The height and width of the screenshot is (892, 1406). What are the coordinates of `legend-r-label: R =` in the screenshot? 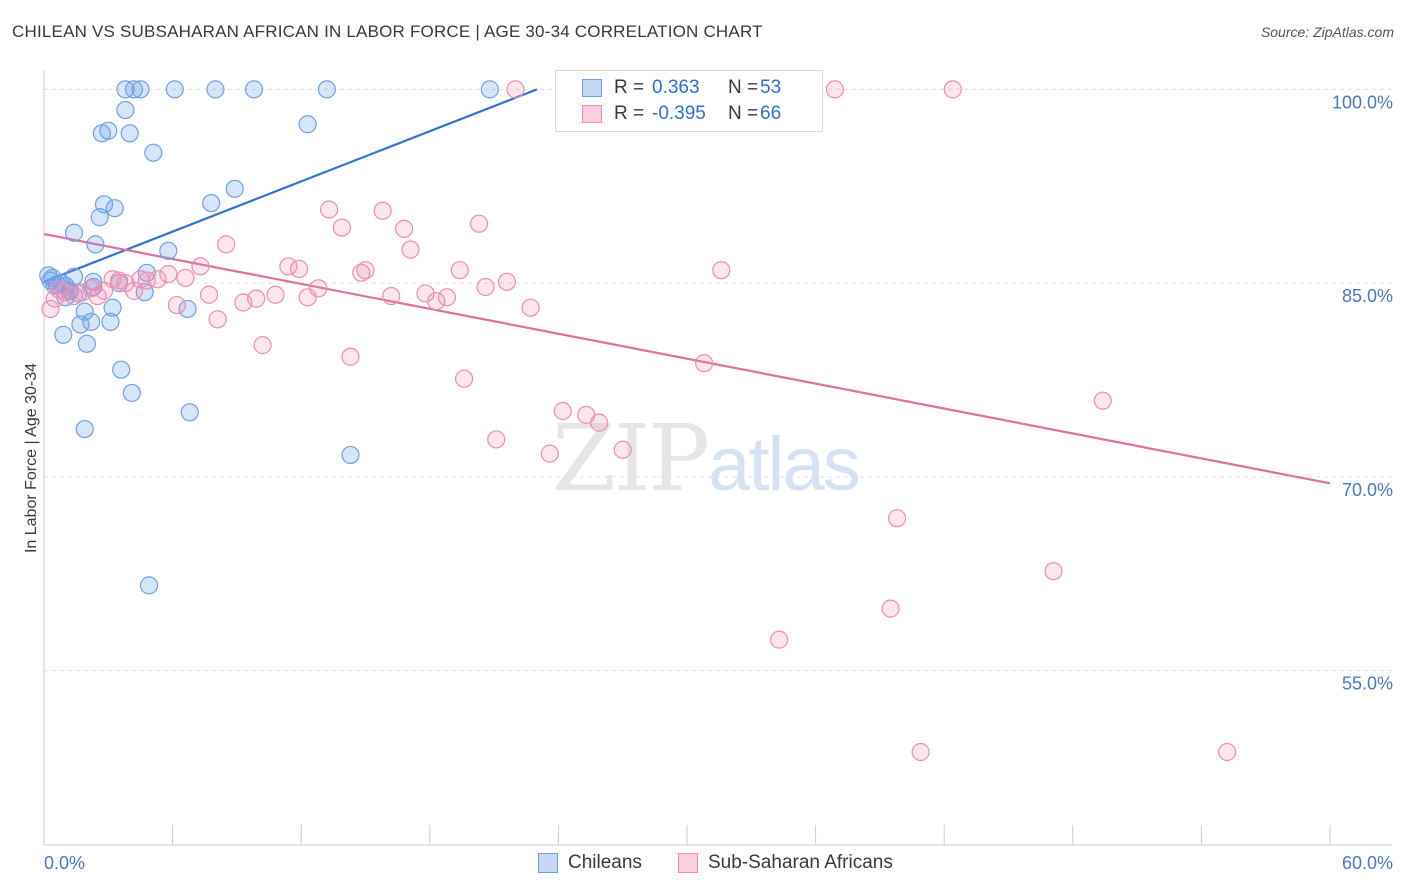 It's located at (629, 113).